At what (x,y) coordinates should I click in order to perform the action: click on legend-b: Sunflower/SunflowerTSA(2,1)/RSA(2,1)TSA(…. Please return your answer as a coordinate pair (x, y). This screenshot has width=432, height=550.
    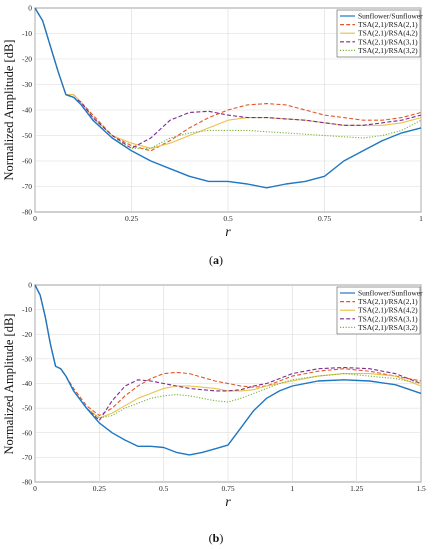
    Looking at the image, I should click on (379, 310).